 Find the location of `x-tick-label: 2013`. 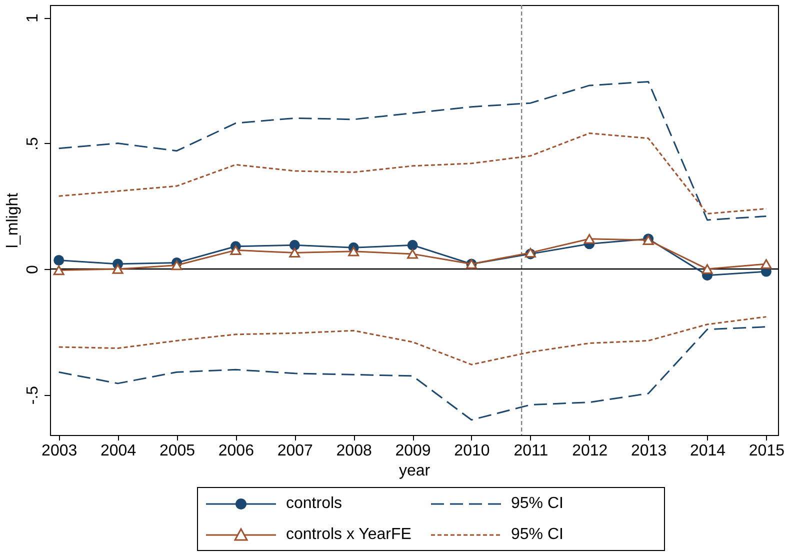

x-tick-label: 2013 is located at coordinates (649, 451).